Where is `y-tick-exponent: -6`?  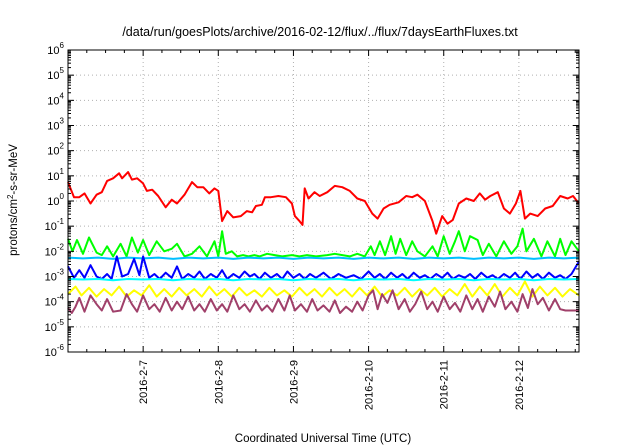 y-tick-exponent: -6 is located at coordinates (61, 347).